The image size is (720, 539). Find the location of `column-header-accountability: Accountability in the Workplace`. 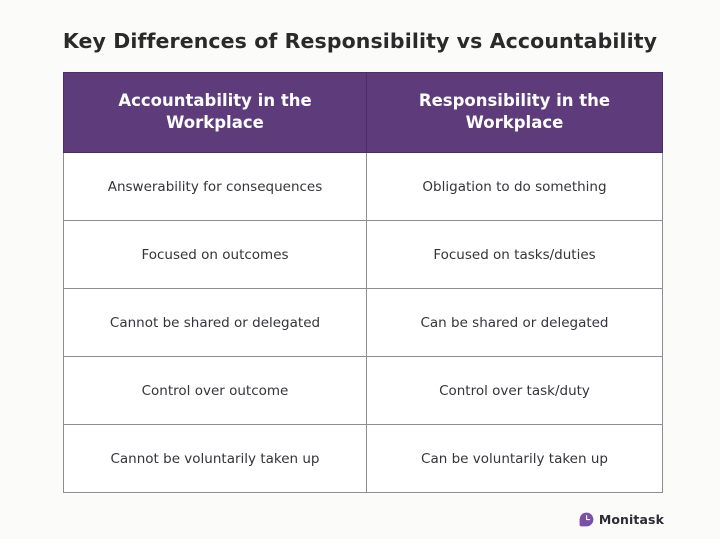

column-header-accountability: Accountability in the Workplace is located at coordinates (215, 112).